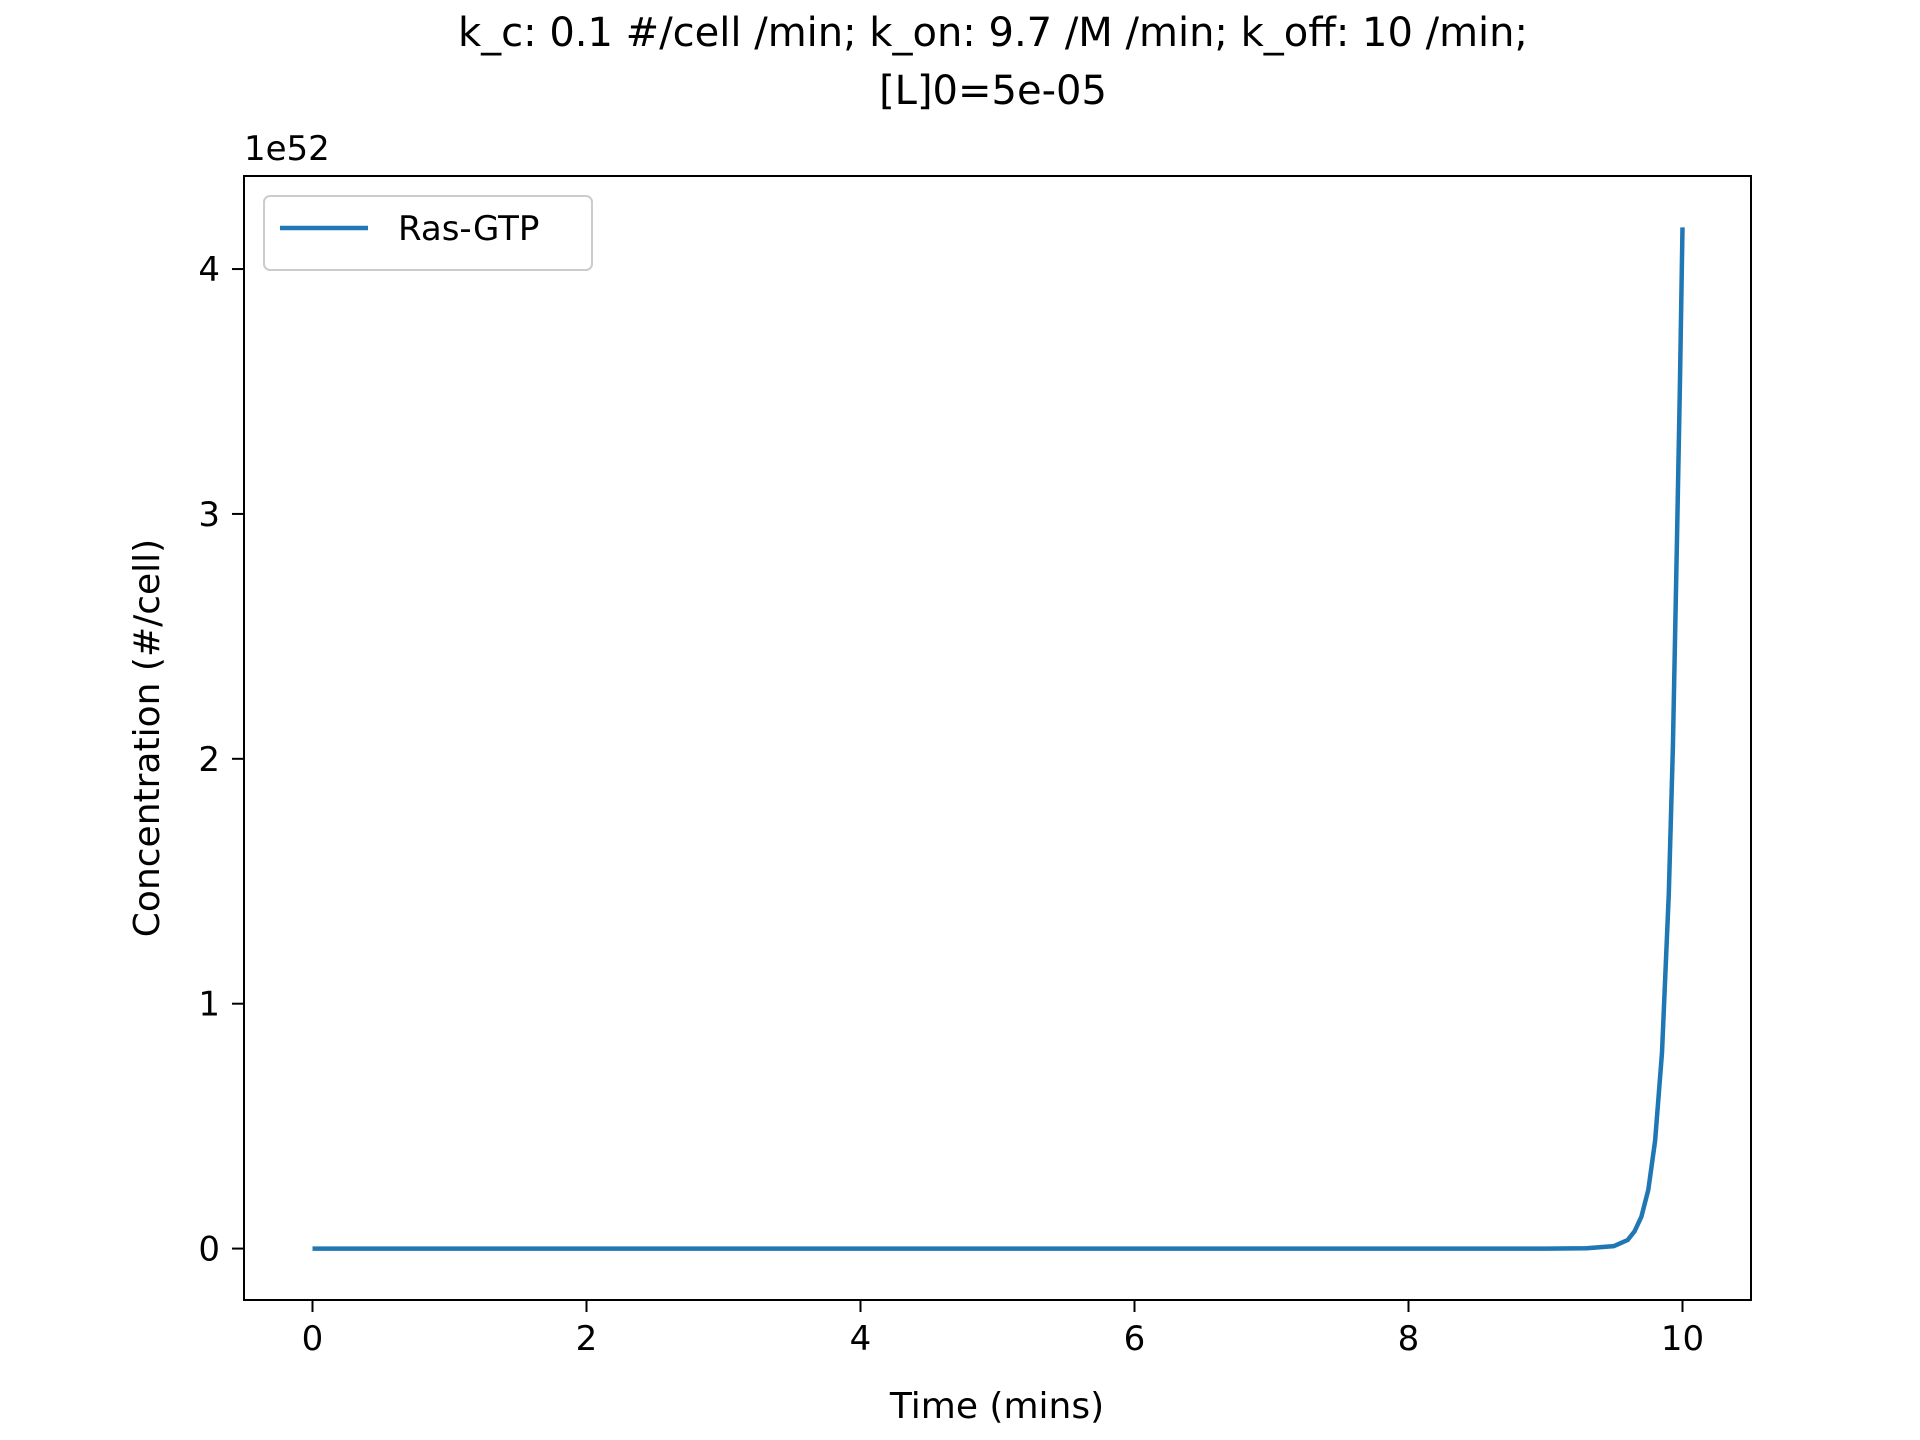  What do you see at coordinates (861, 1339) in the screenshot?
I see `x-tick-label: 4` at bounding box center [861, 1339].